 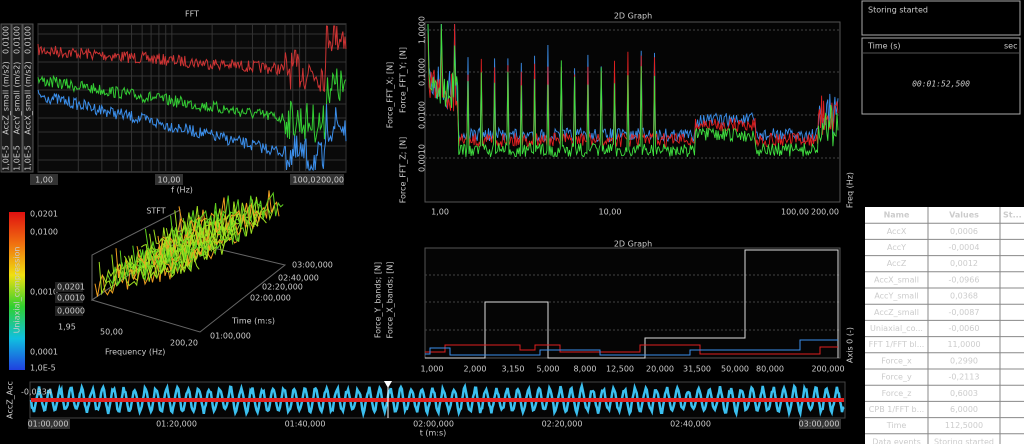 What do you see at coordinates (585, 369) in the screenshot?
I see `x-tick-label: 8,000` at bounding box center [585, 369].